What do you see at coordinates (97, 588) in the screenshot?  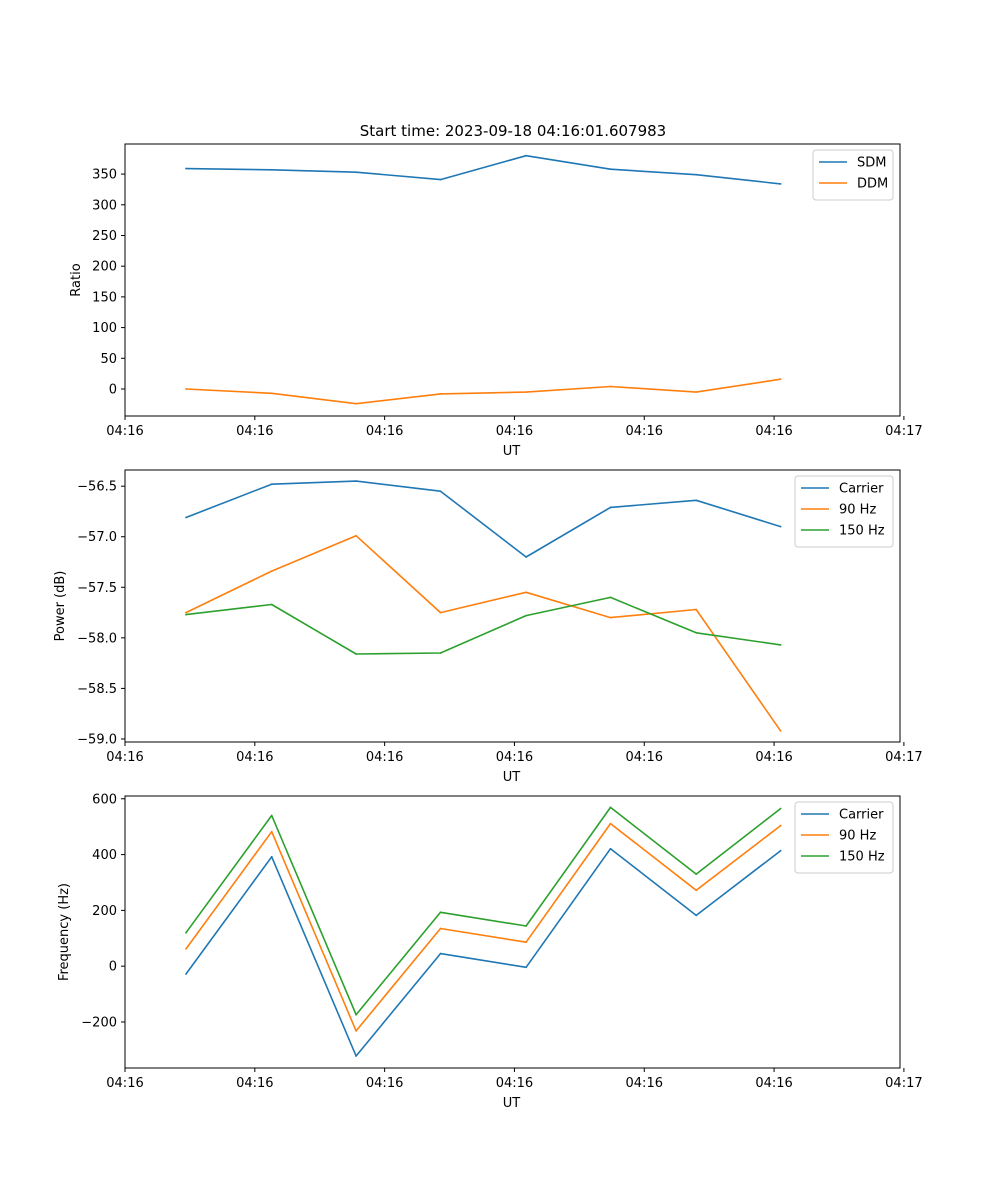 I see `y-tick-label: −57.5` at bounding box center [97, 588].